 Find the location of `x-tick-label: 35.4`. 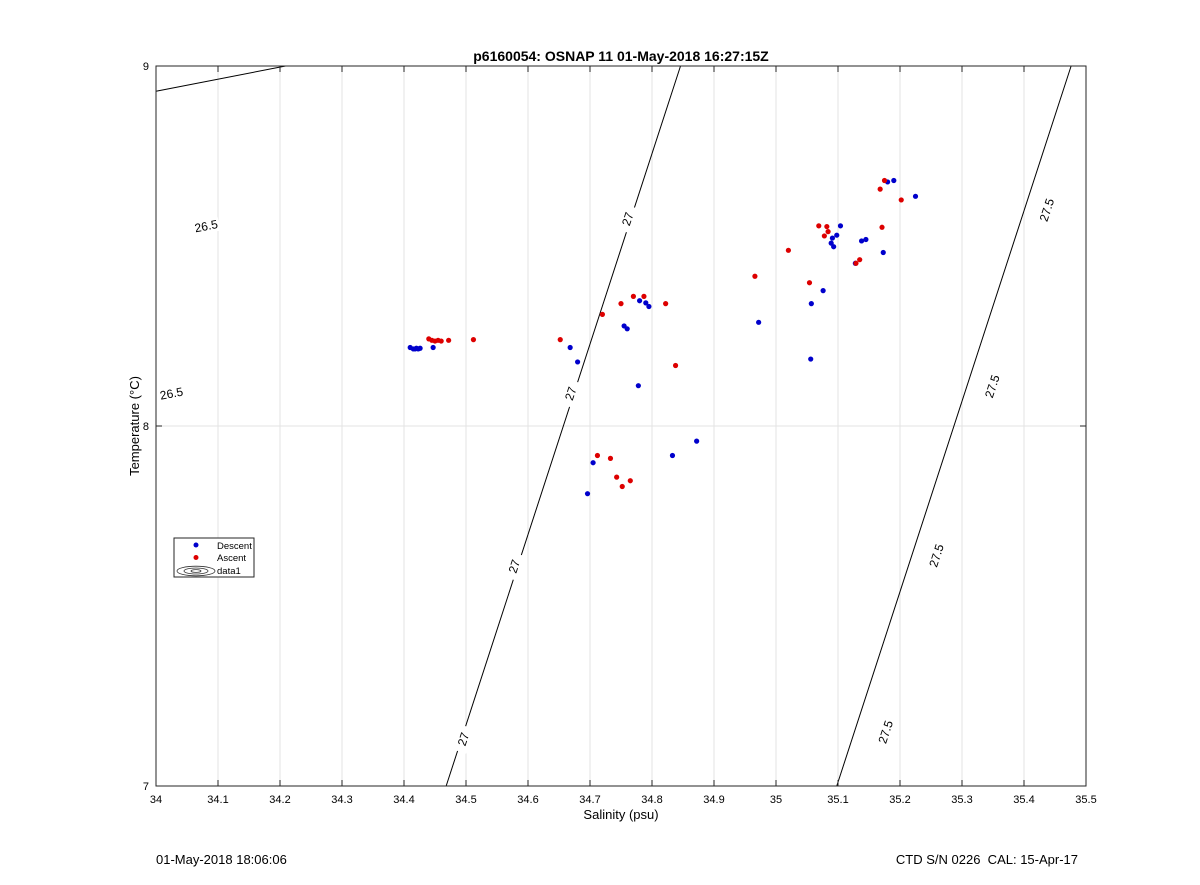

x-tick-label: 35.4 is located at coordinates (1023, 800).